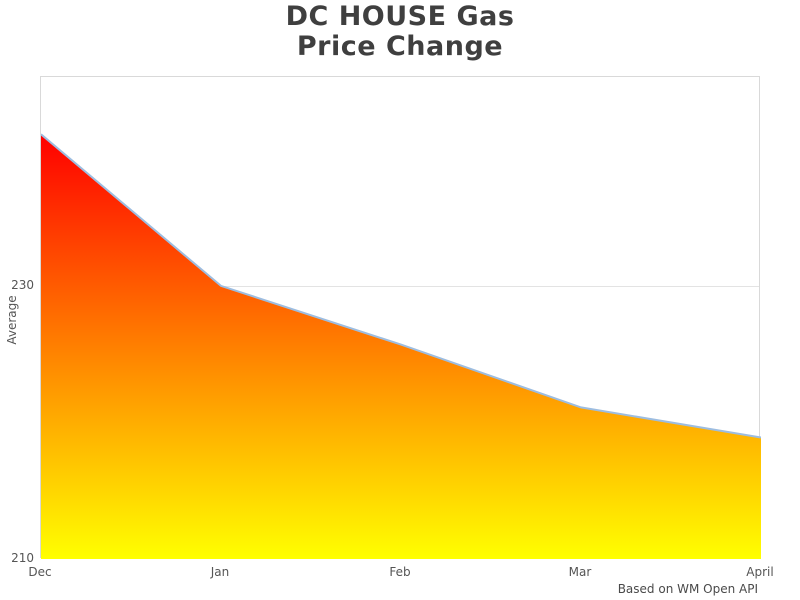 The width and height of the screenshot is (800, 600). I want to click on x-tick-label: Mar, so click(580, 572).